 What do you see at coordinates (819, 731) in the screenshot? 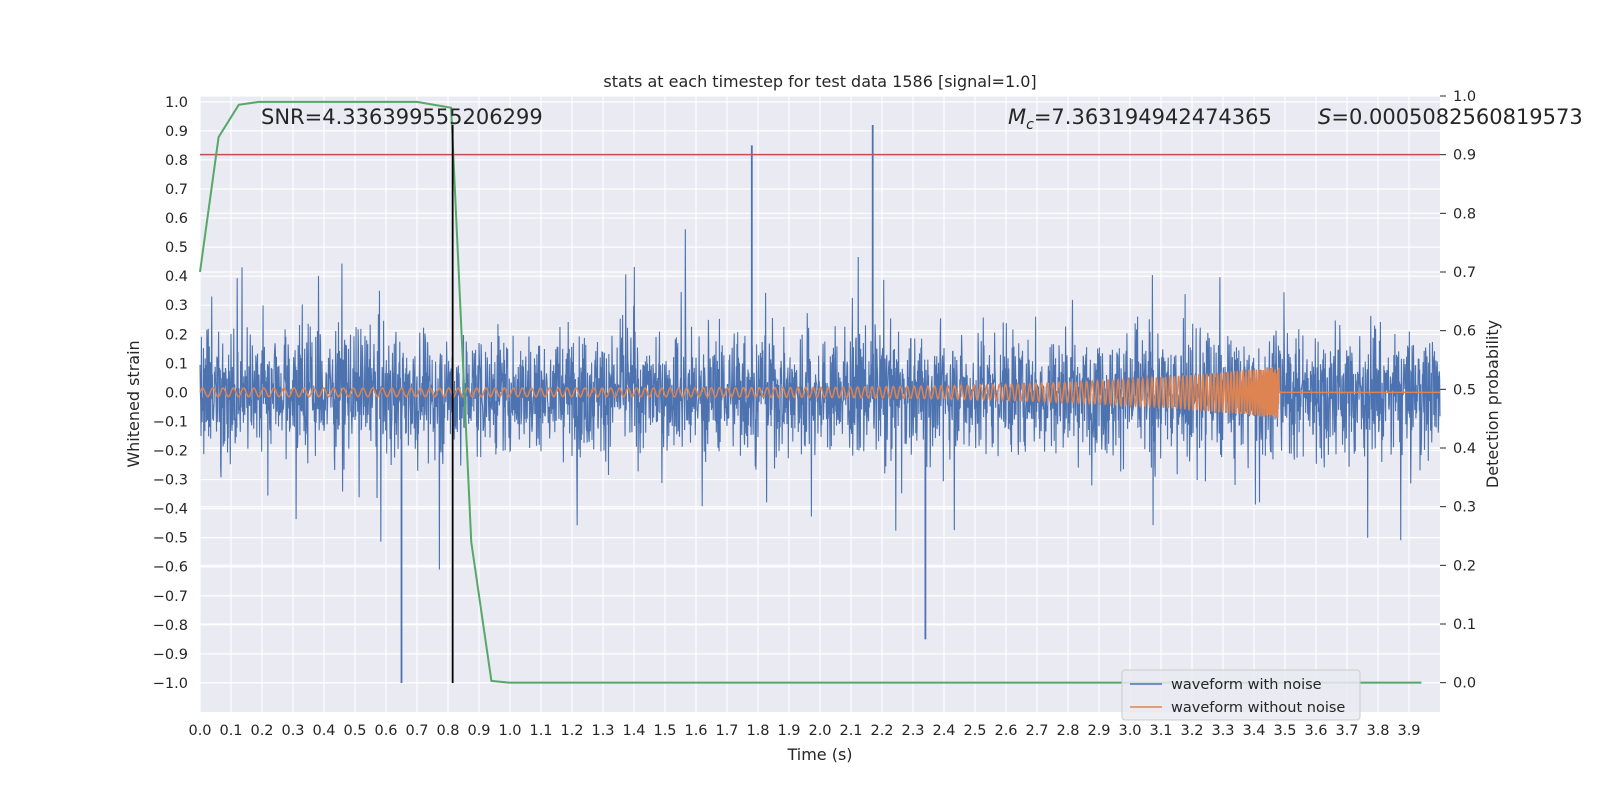
I see `x-tick-label: 2.0` at bounding box center [819, 731].